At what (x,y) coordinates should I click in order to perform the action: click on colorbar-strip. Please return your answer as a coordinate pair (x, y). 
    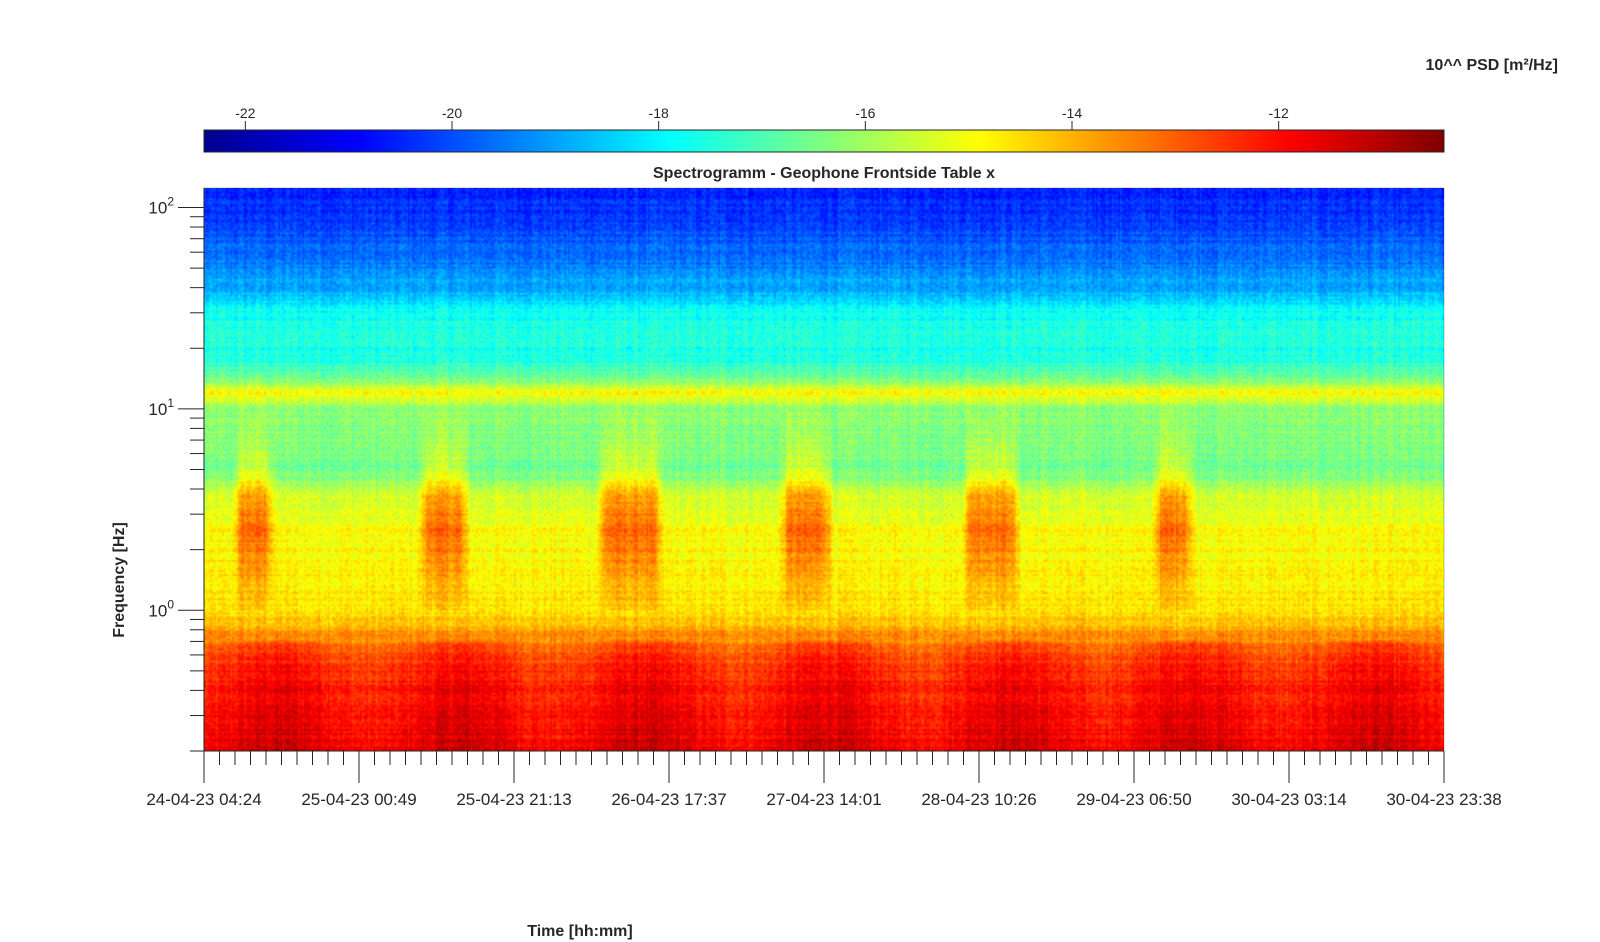
    Looking at the image, I should click on (824, 141).